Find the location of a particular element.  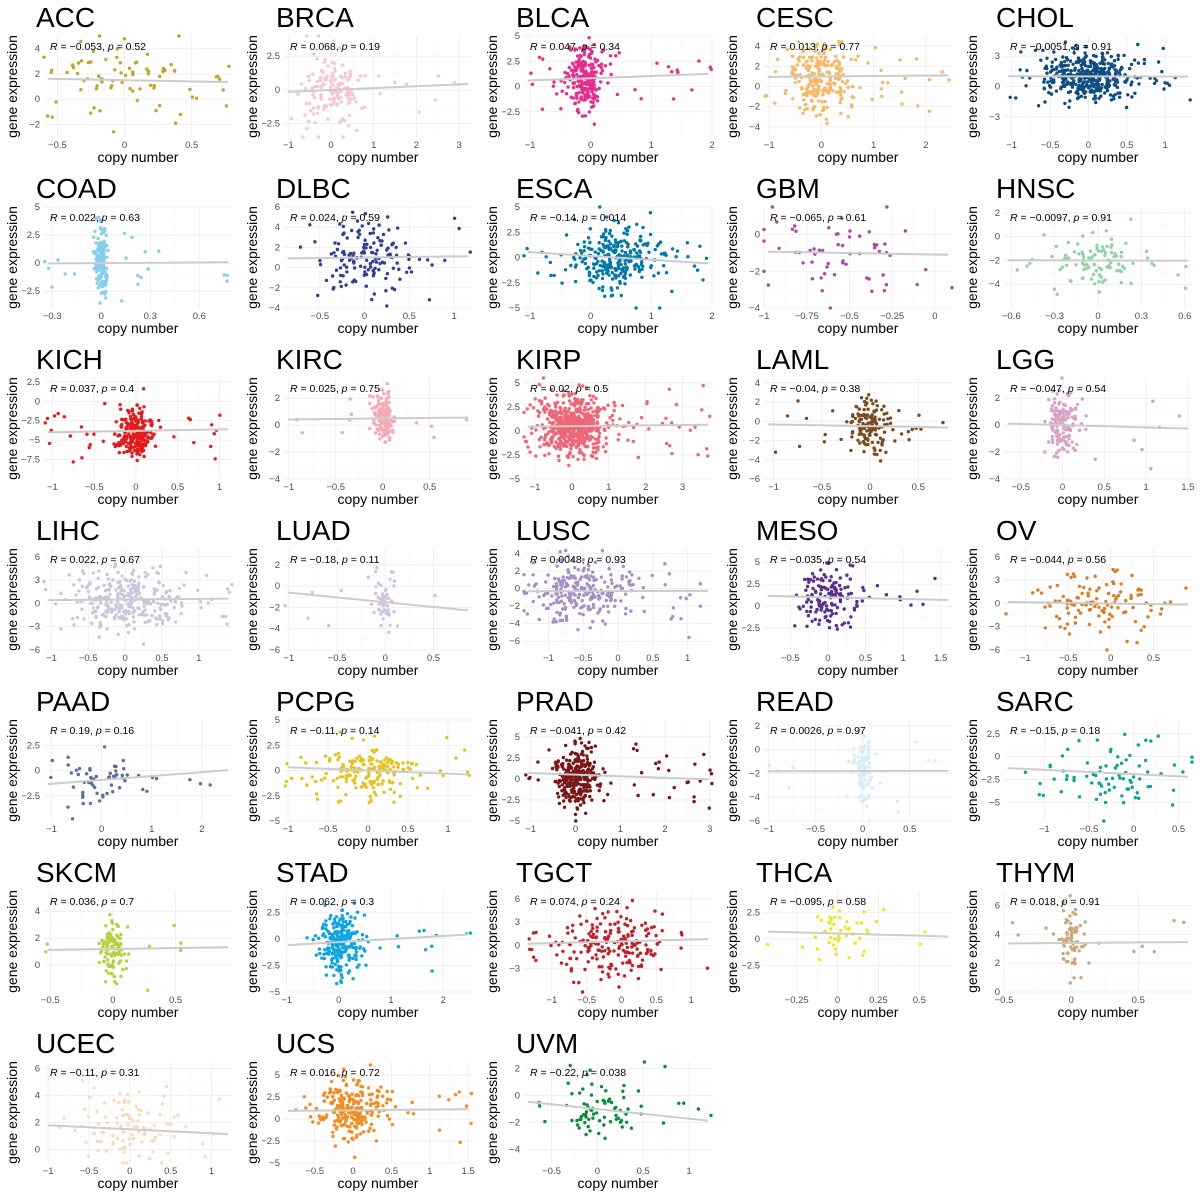

y-tick-label: −2 is located at coordinates (514, 606).